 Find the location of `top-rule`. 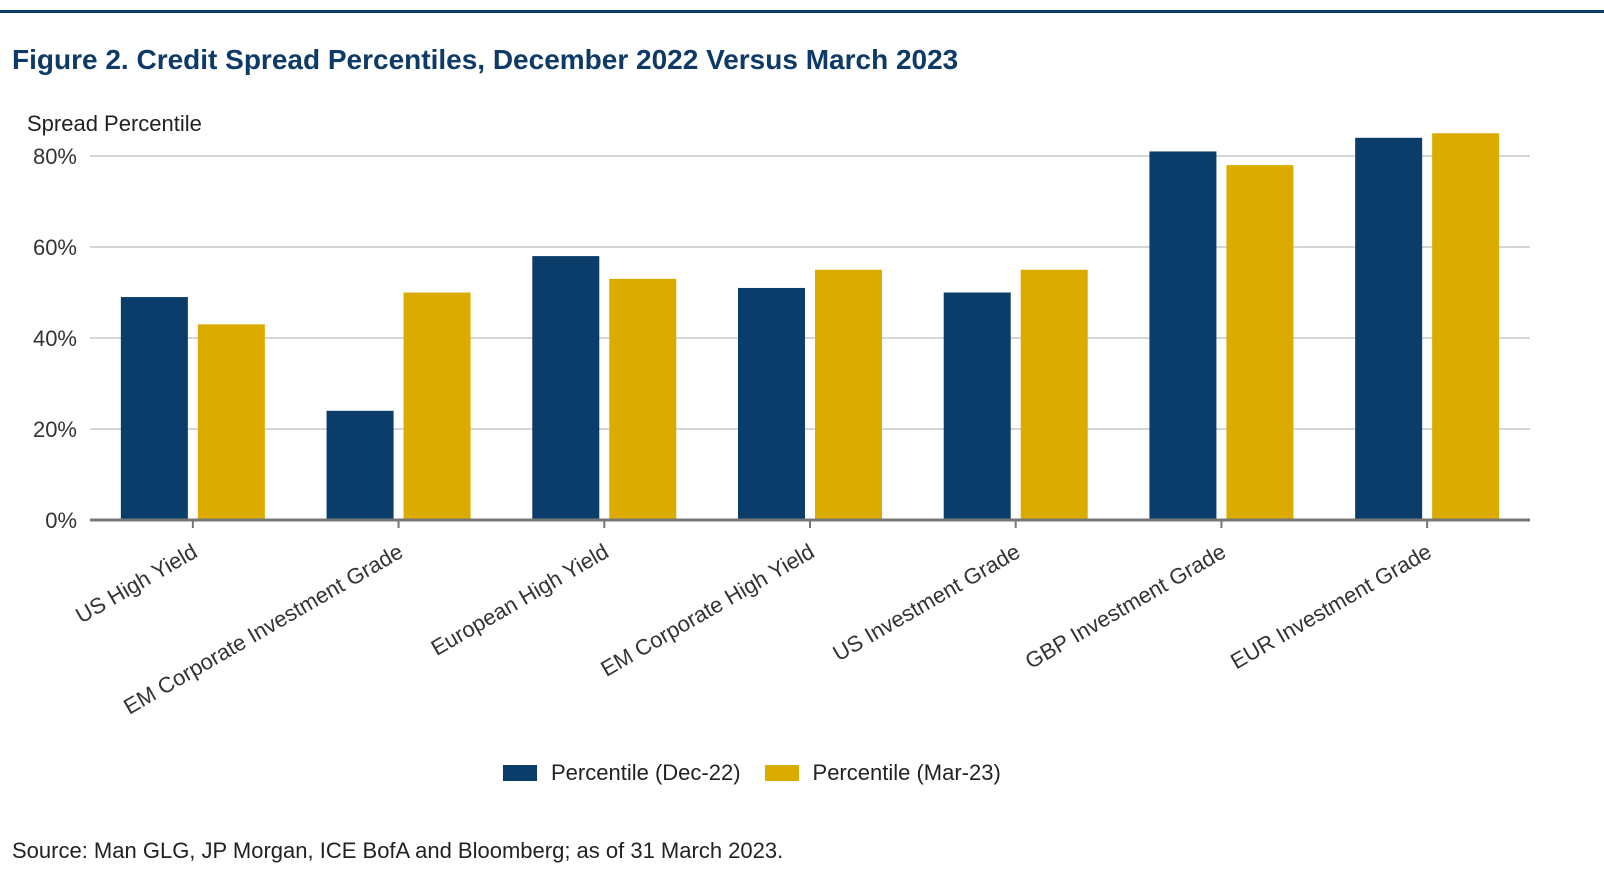

top-rule is located at coordinates (802, 11).